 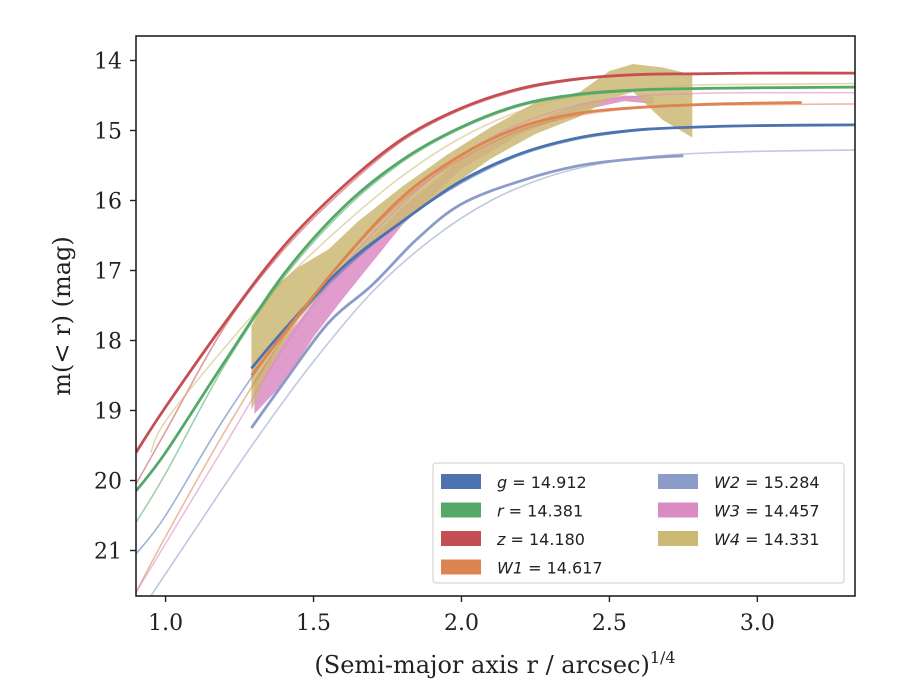 I want to click on x-axis-label-exponent: 1/4, so click(x=663, y=657).